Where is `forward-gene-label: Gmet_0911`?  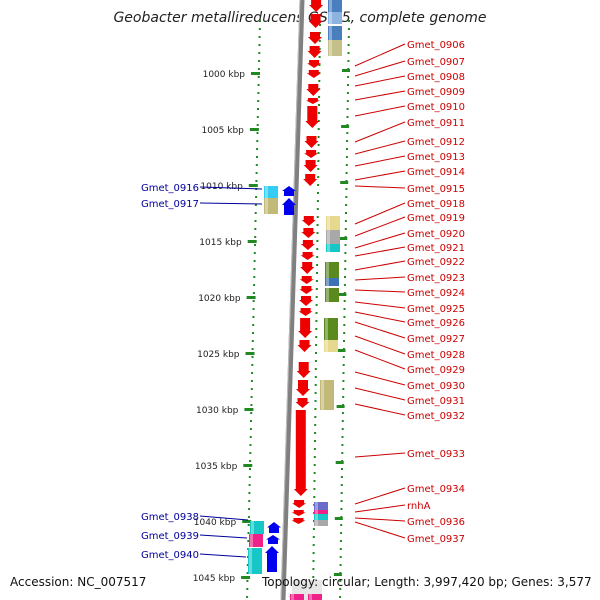 forward-gene-label: Gmet_0911 is located at coordinates (436, 123).